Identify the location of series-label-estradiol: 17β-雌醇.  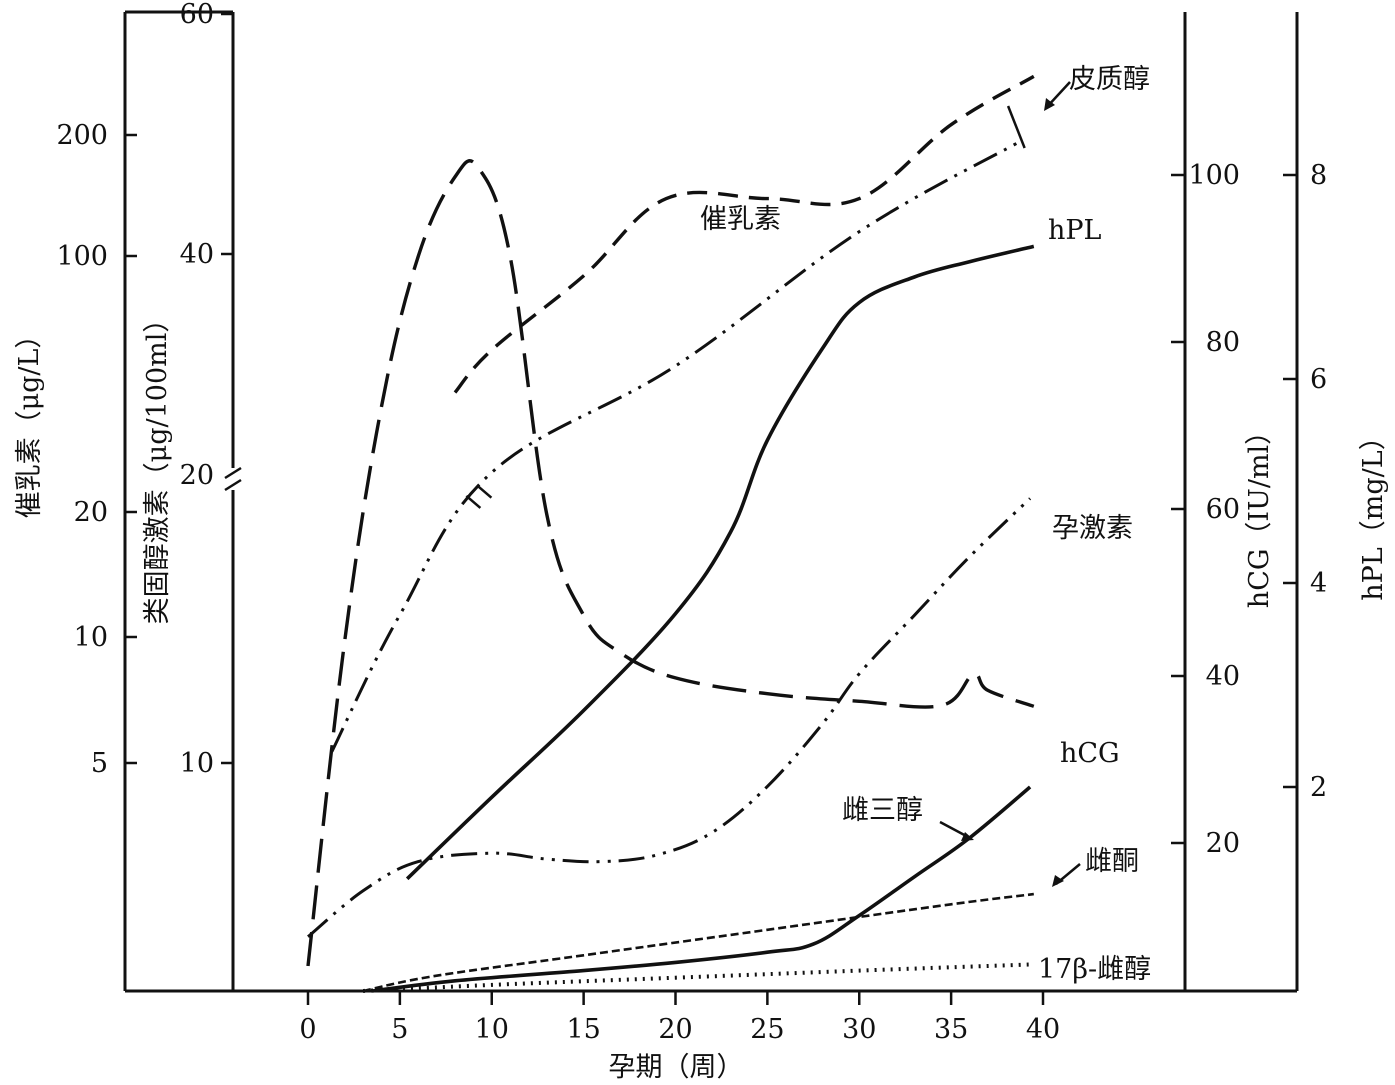
(1094, 969).